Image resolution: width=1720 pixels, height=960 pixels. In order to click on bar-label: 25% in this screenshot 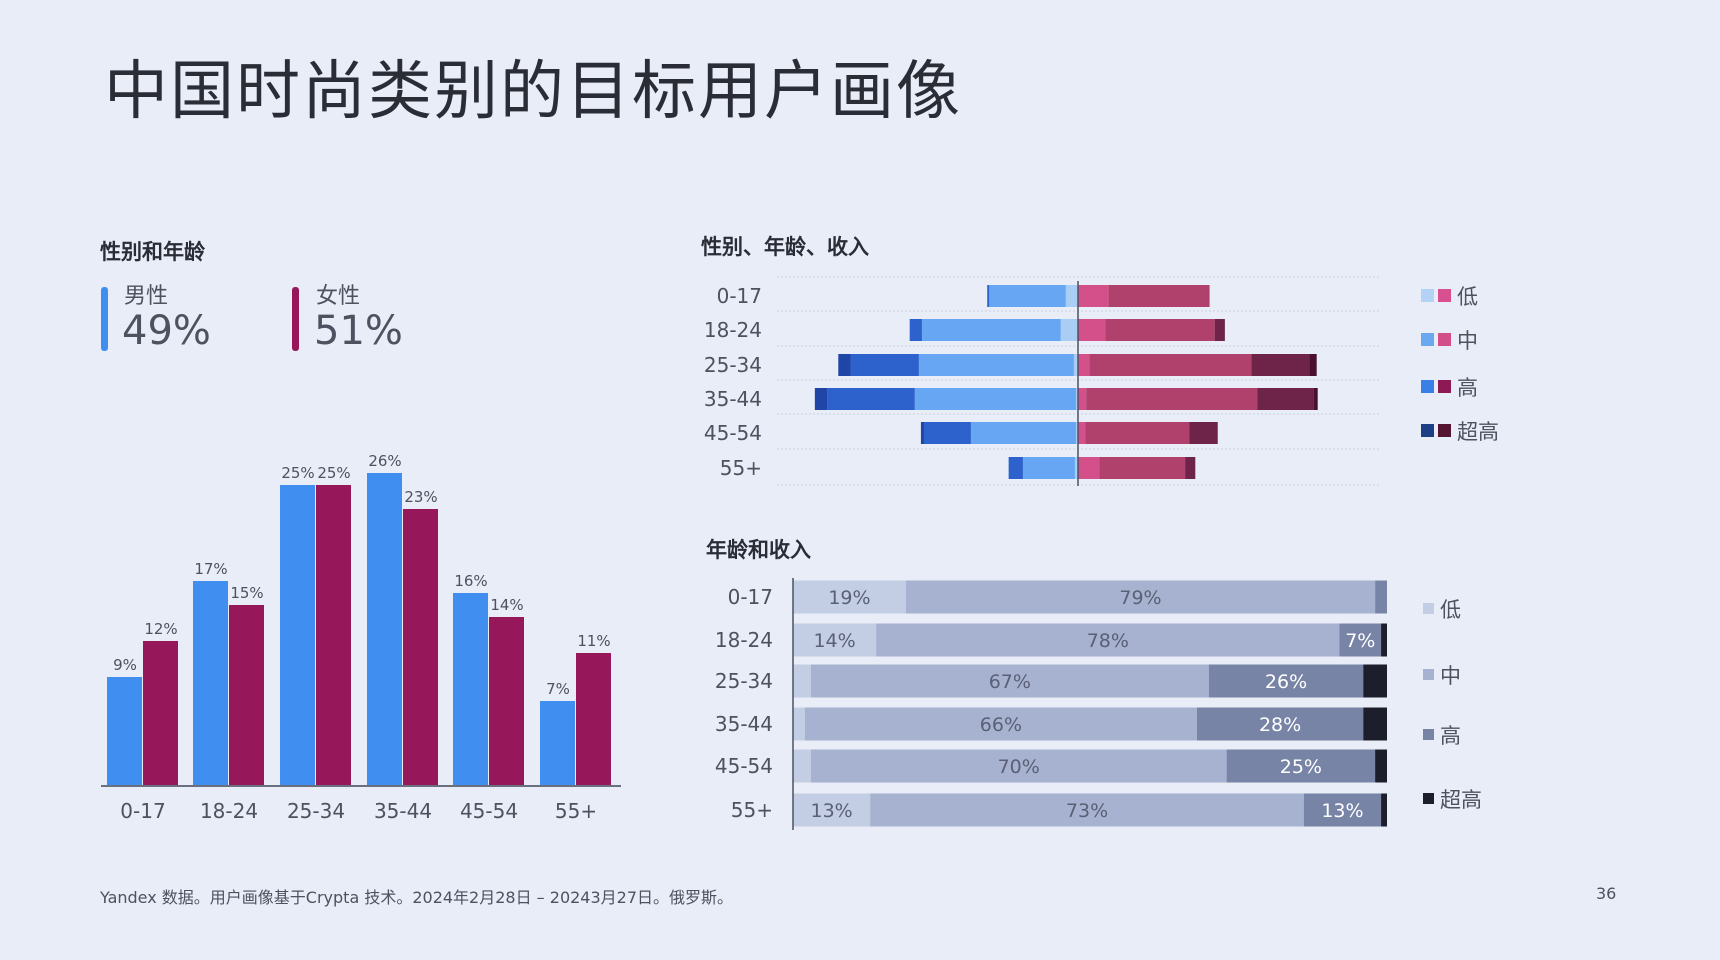, I will do `click(333, 473)`.